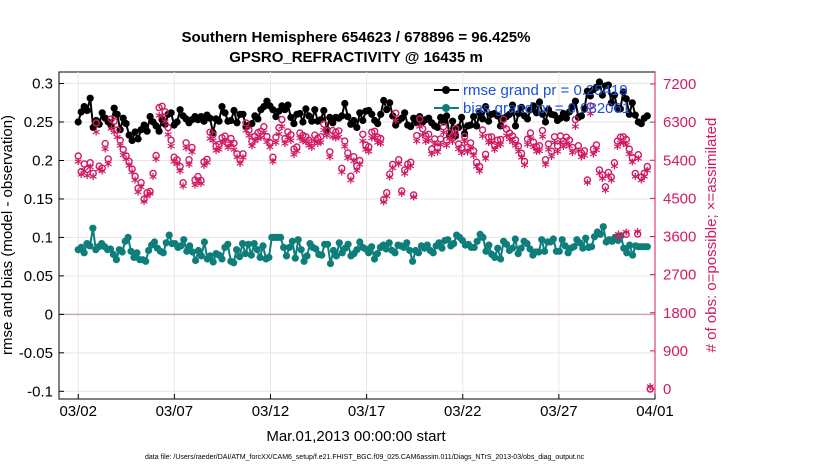  I want to click on y2-tick-label: 0, so click(667, 389).